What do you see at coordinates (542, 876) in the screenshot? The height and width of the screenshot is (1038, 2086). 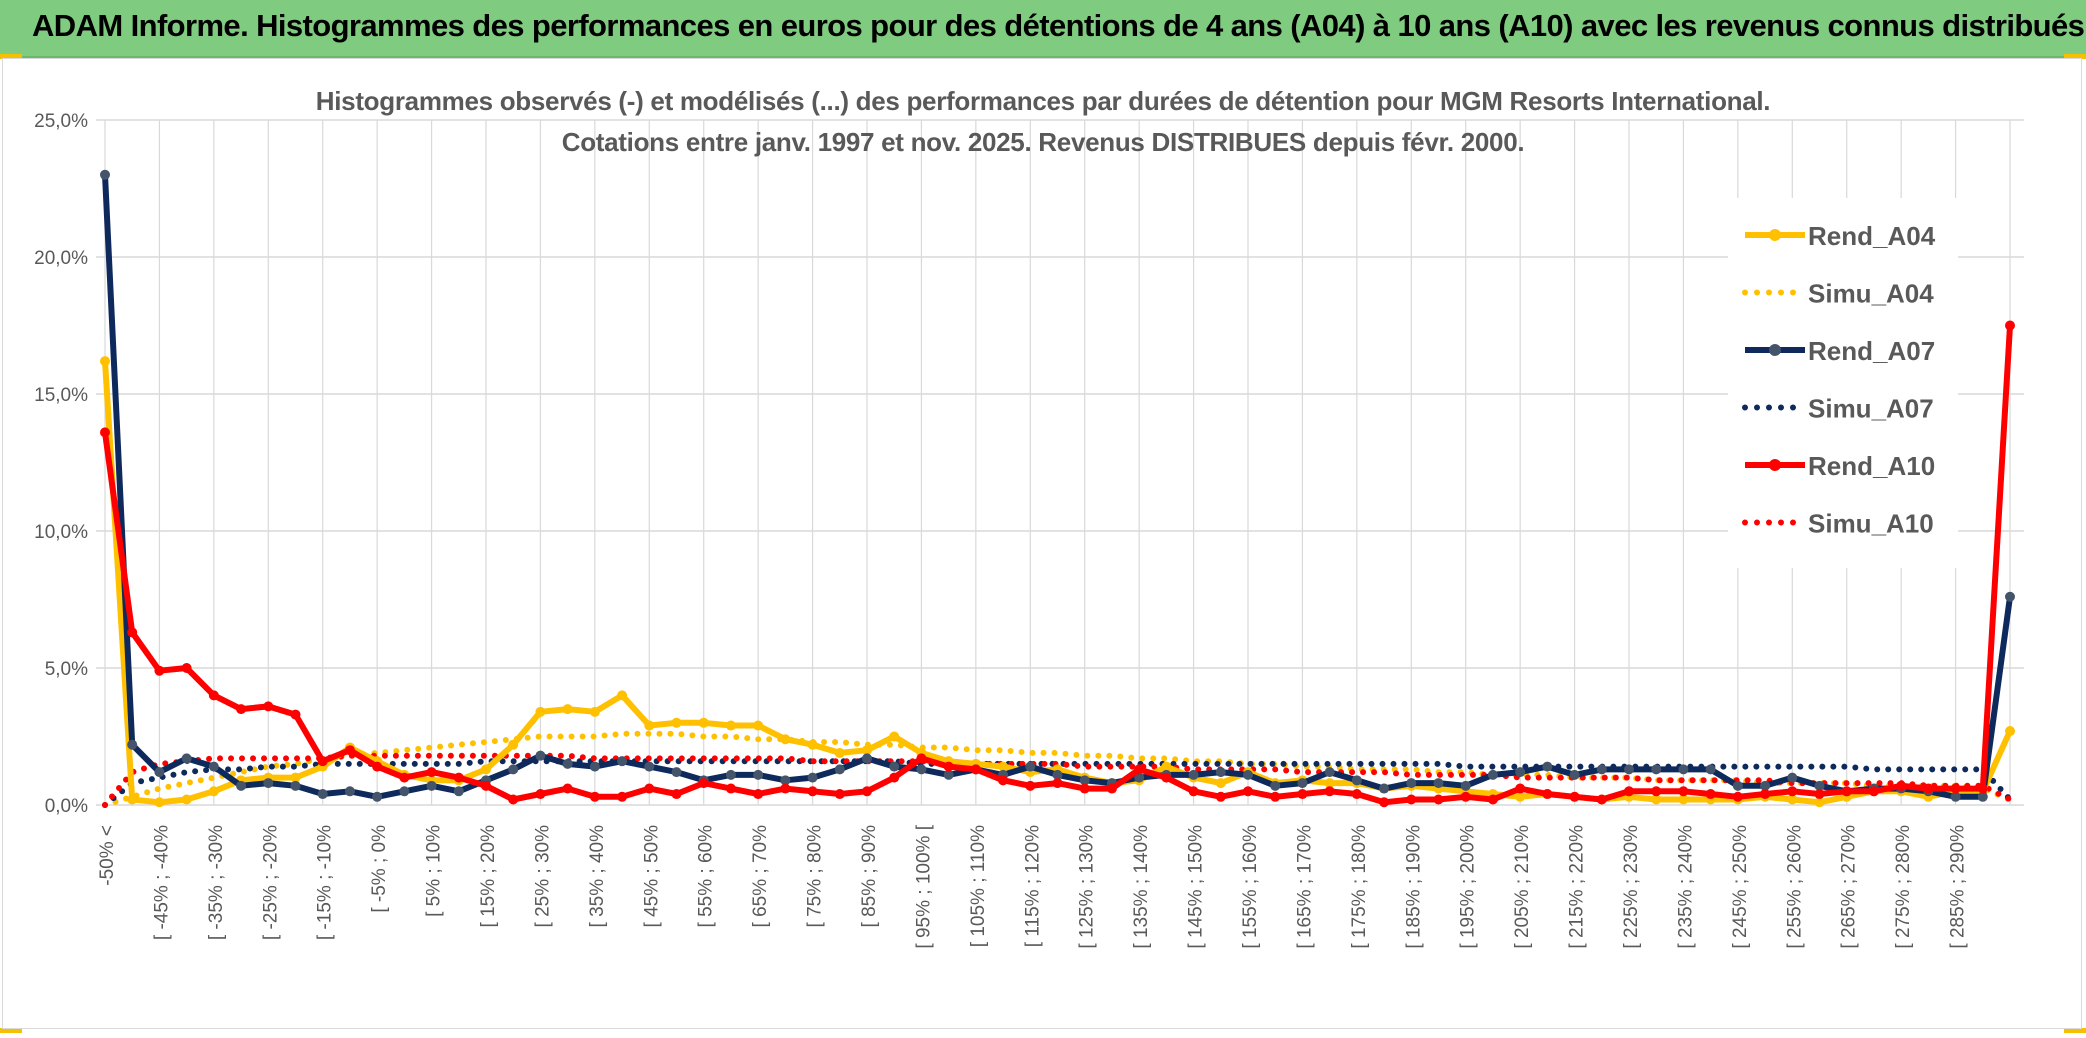 I see `x-tick-label: [ 25% ; 30%` at bounding box center [542, 876].